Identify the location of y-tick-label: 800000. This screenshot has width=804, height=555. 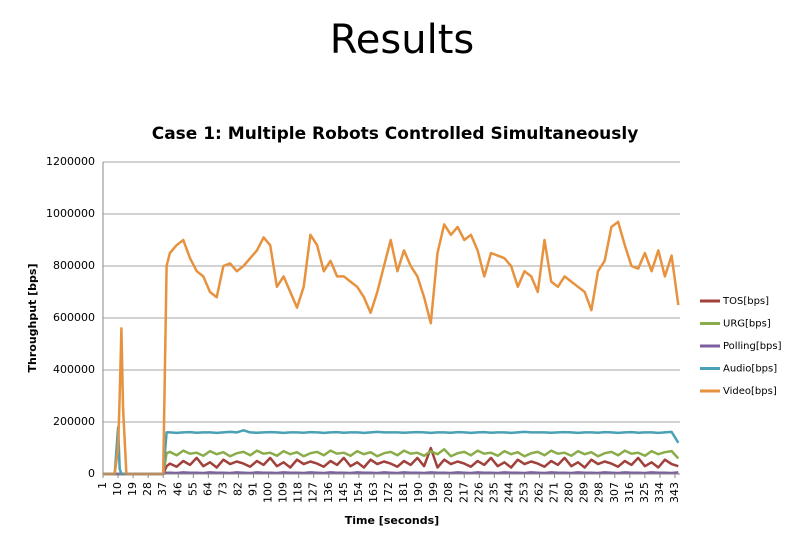
(74, 265).